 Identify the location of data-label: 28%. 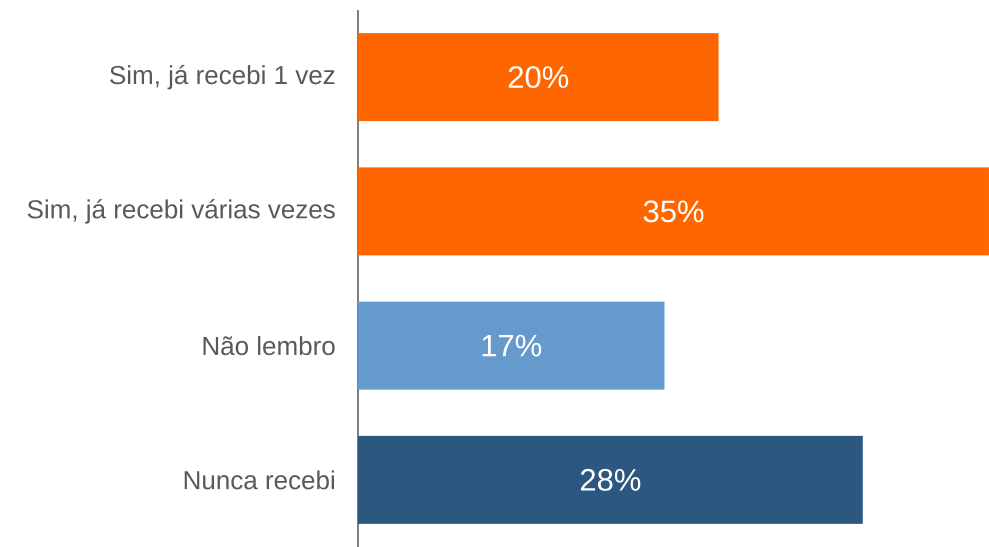
(610, 479).